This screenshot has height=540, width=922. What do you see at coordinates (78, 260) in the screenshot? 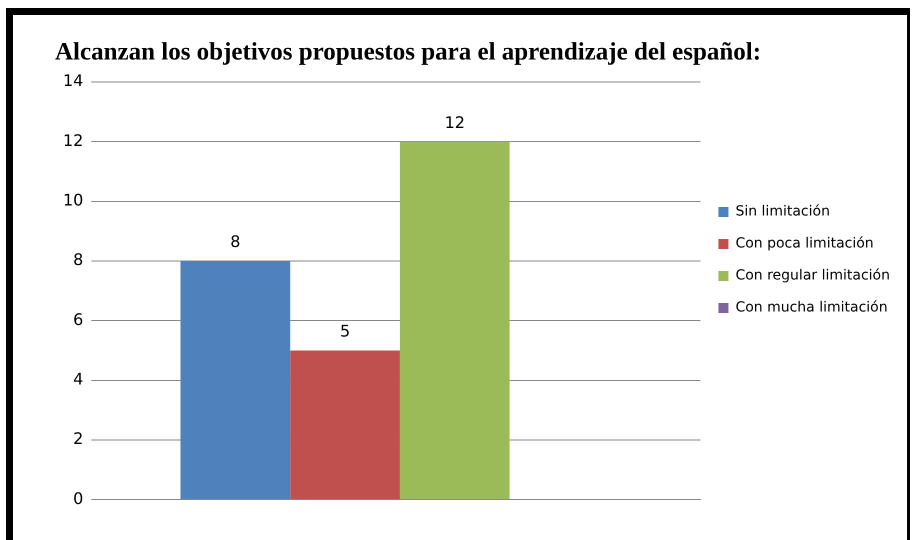
I see `y-tick-label: 8` at bounding box center [78, 260].